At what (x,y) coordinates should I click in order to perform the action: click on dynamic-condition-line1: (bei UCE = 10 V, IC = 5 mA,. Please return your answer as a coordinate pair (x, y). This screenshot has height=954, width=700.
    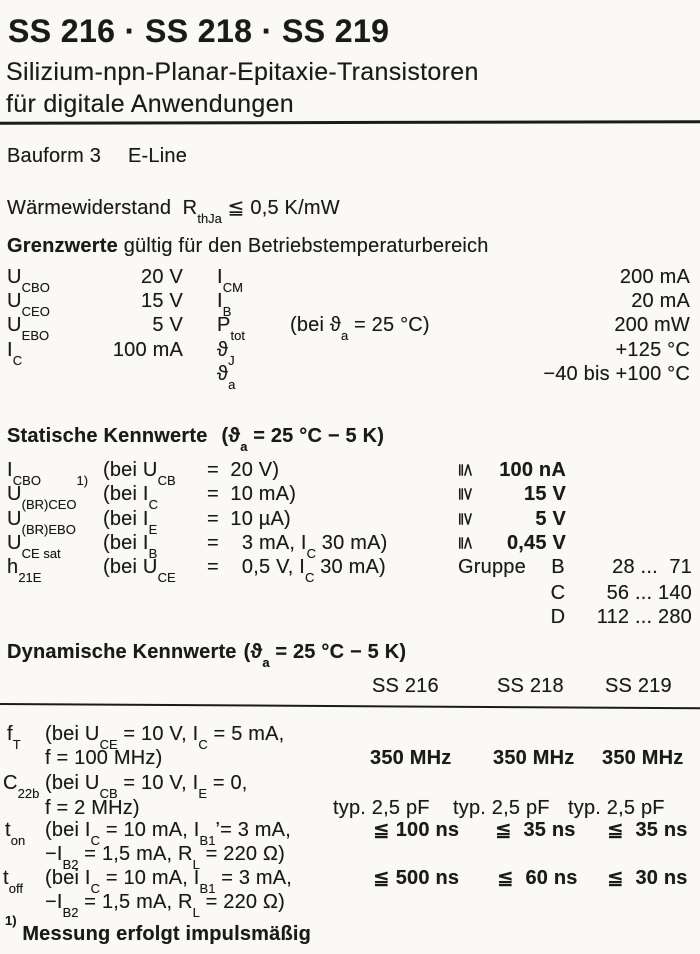
    Looking at the image, I should click on (165, 737).